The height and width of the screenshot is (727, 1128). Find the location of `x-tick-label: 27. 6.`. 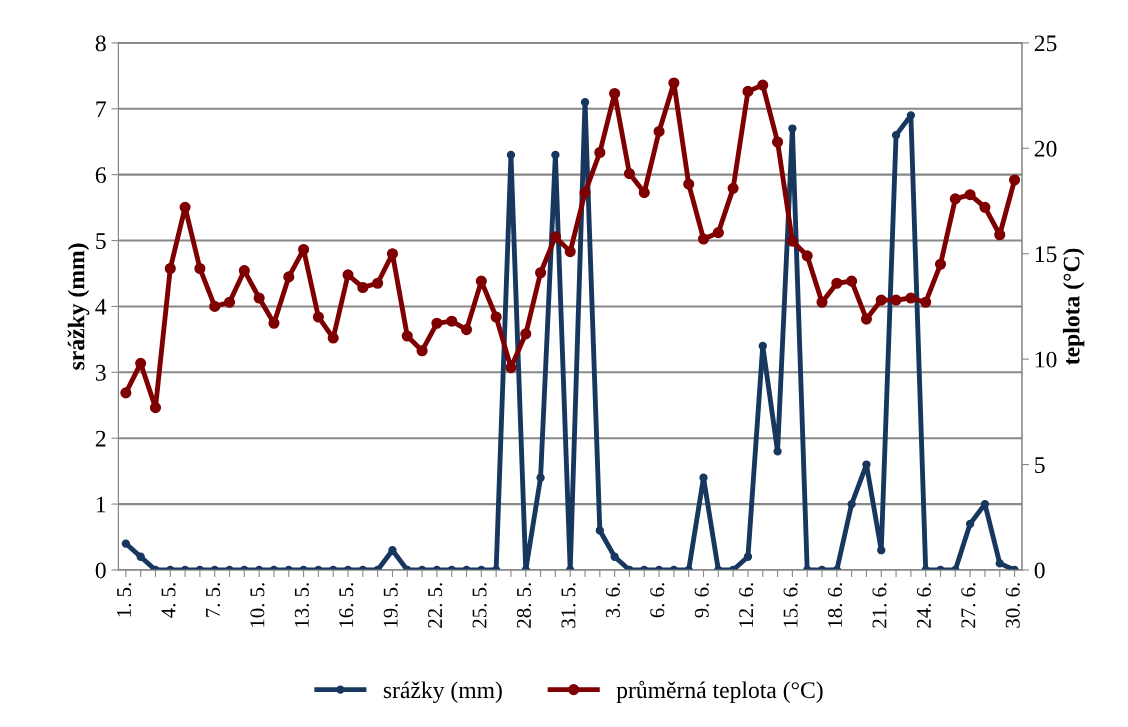

x-tick-label: 27. 6. is located at coordinates (968, 605).